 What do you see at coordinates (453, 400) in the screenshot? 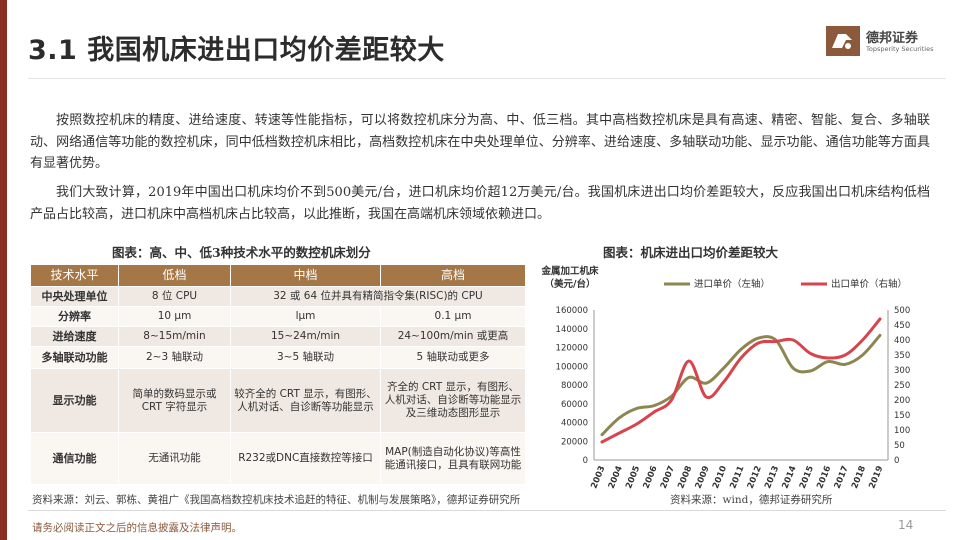
I see `table-cell: 齐全的 CRT 显示，有图形、人机对话、自诊断等功能显示及三维动态图形显示` at bounding box center [453, 400].